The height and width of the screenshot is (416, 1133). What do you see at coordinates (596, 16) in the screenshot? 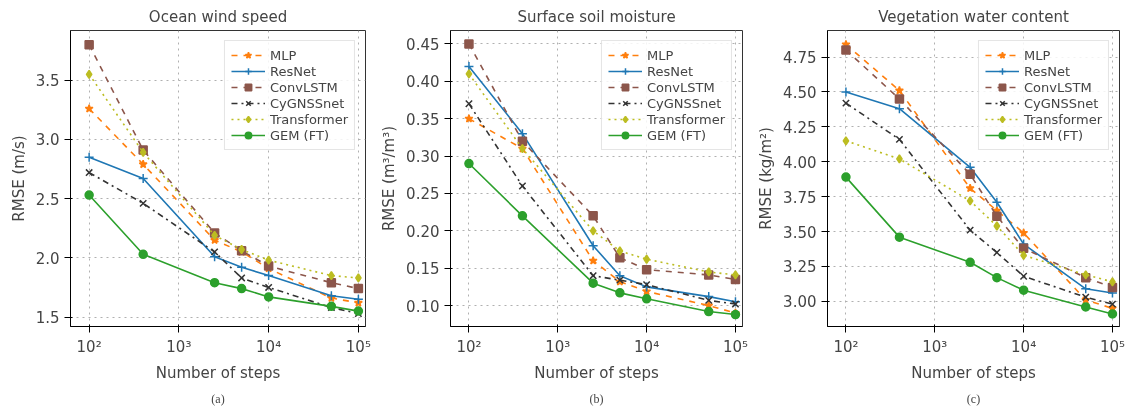
I see `chart-title: Surface soil moisture` at bounding box center [596, 16].